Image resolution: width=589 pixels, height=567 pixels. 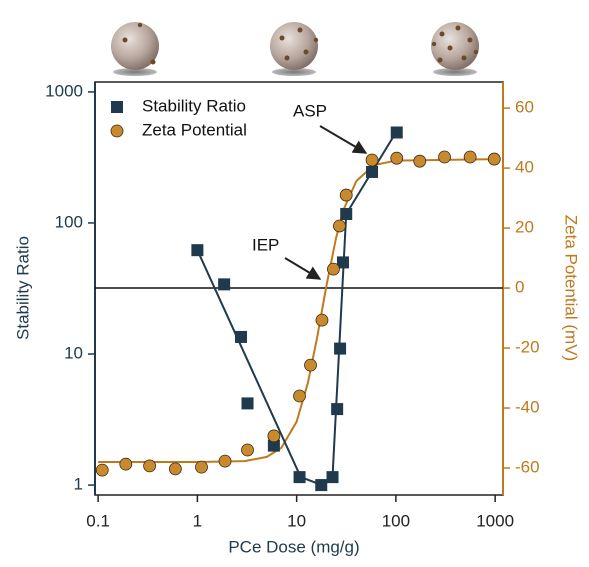 What do you see at coordinates (295, 49) in the screenshot?
I see `particle-illustrations` at bounding box center [295, 49].